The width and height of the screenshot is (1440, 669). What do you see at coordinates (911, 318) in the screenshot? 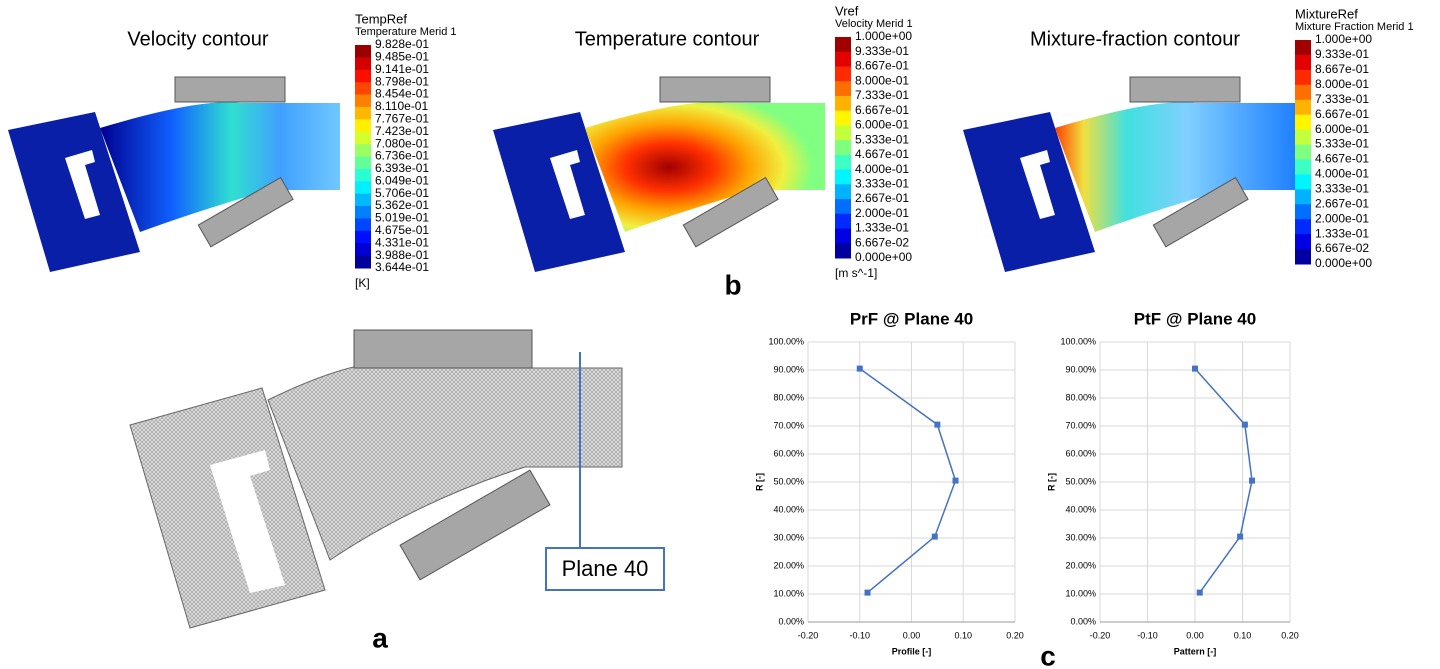
I see `chart-title: PrF @ Plane 40` at bounding box center [911, 318].